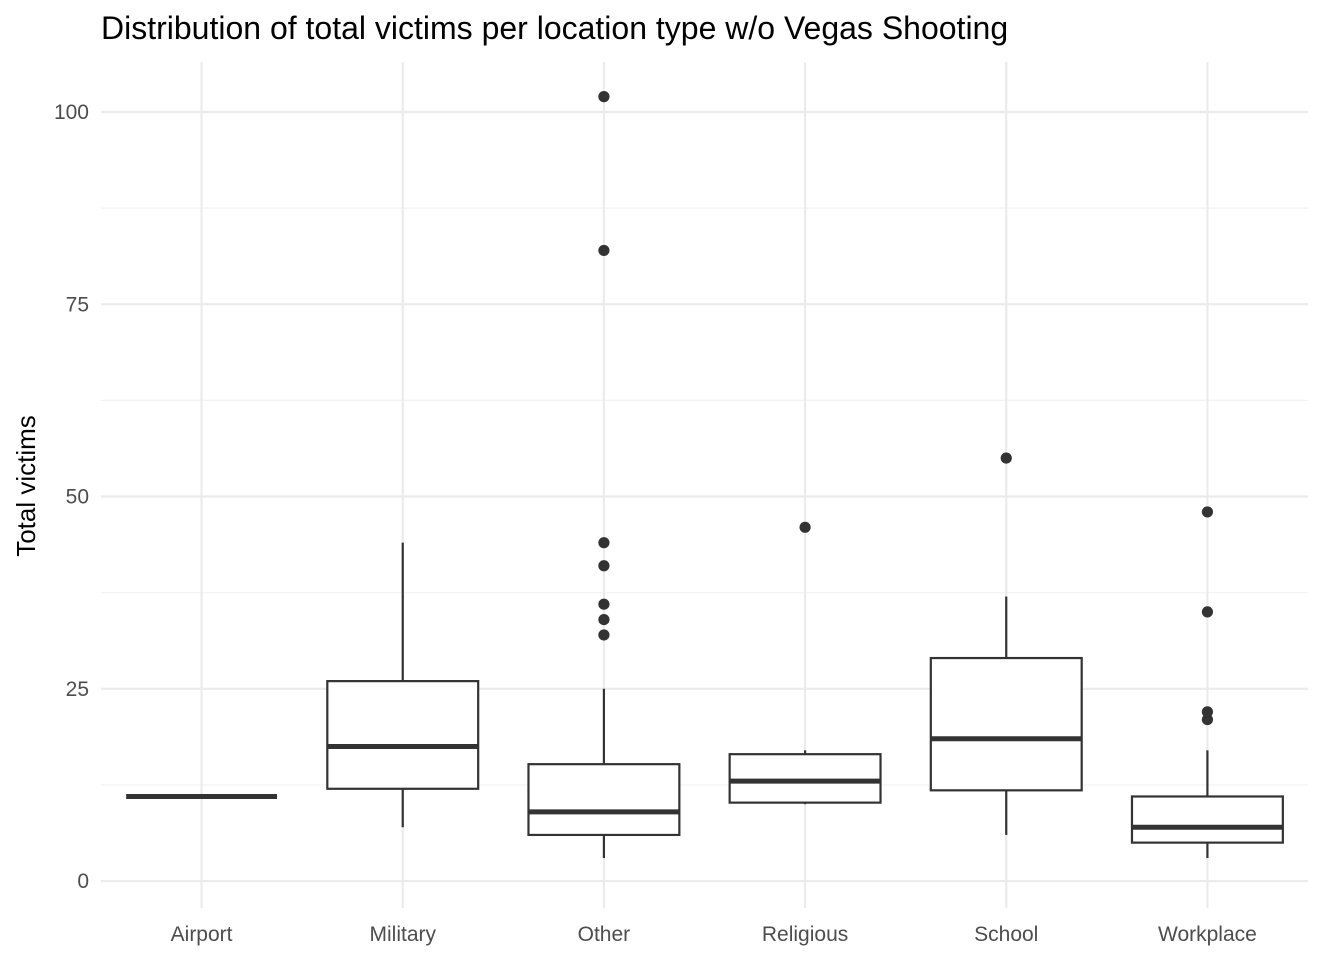 The image size is (1344, 960). I want to click on x-tick-label-workplace: Workplace, so click(1207, 934).